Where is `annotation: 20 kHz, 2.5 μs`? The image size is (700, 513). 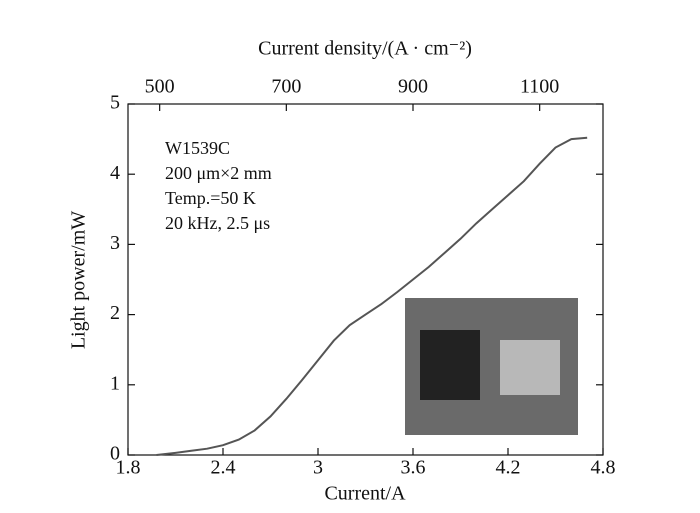 annotation: 20 kHz, 2.5 μs is located at coordinates (217, 223).